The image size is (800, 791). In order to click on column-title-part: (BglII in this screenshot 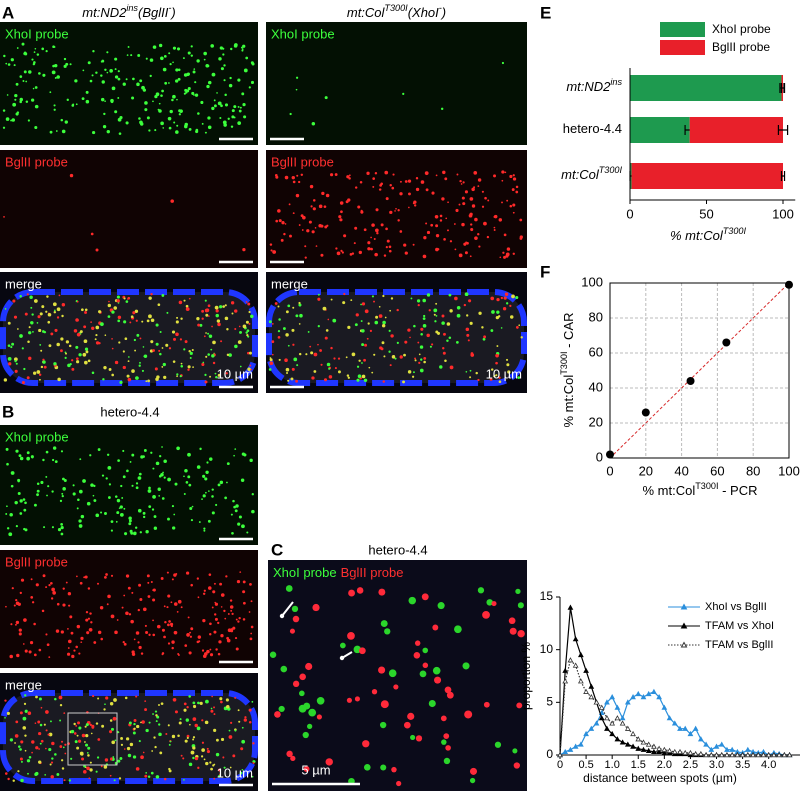, I will do `click(153, 12)`.